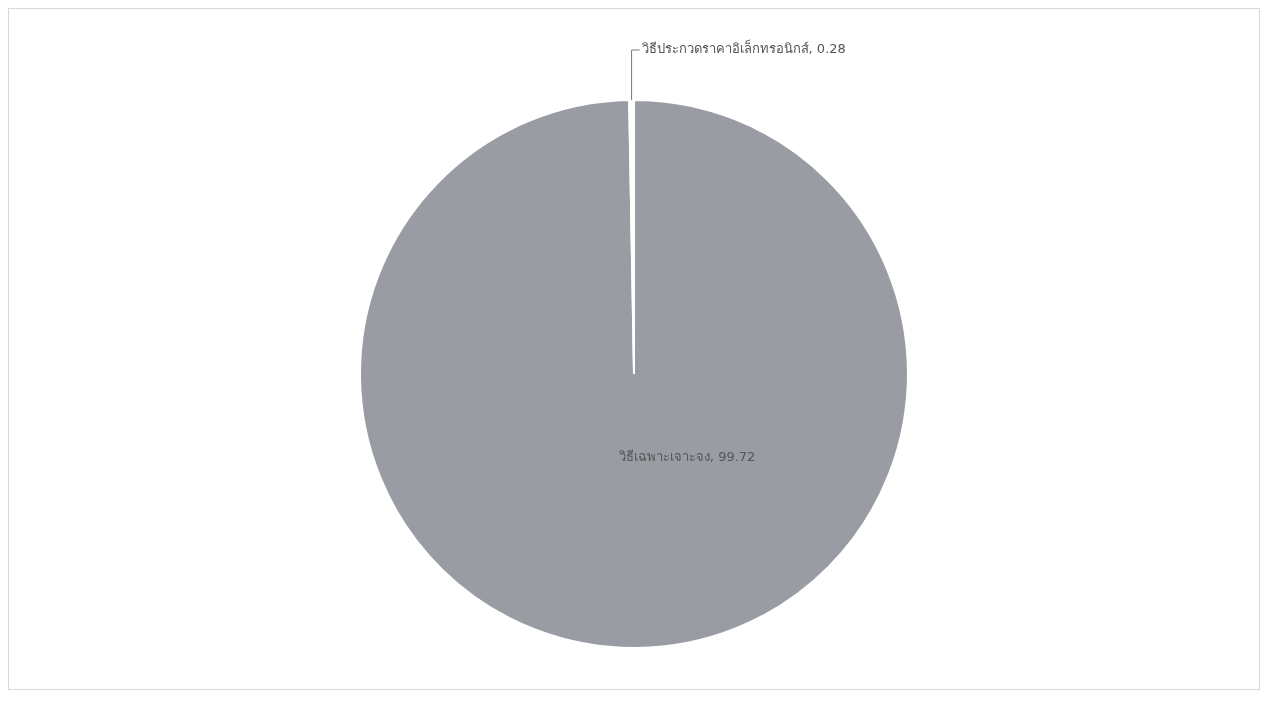 The width and height of the screenshot is (1268, 704). Describe the element at coordinates (663, 457) in the screenshot. I see `slice-label: วิธีเฉพาะเจาะจง` at that location.